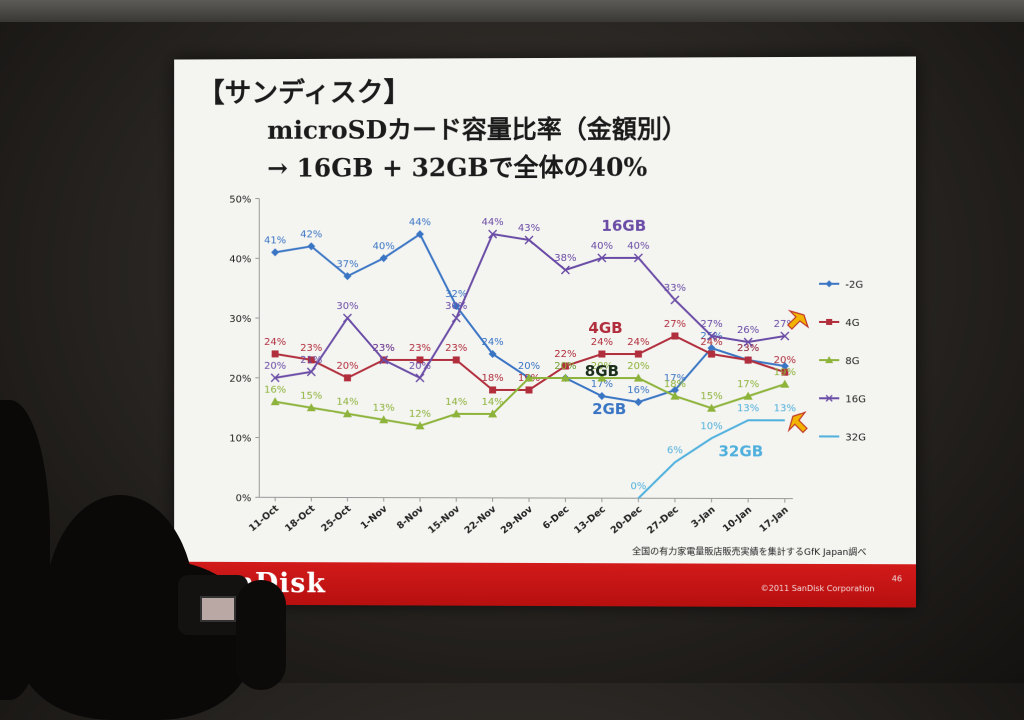 This screenshot has width=1024, height=720. Describe the element at coordinates (120, 605) in the screenshot. I see `audience-silhouette-head` at that location.